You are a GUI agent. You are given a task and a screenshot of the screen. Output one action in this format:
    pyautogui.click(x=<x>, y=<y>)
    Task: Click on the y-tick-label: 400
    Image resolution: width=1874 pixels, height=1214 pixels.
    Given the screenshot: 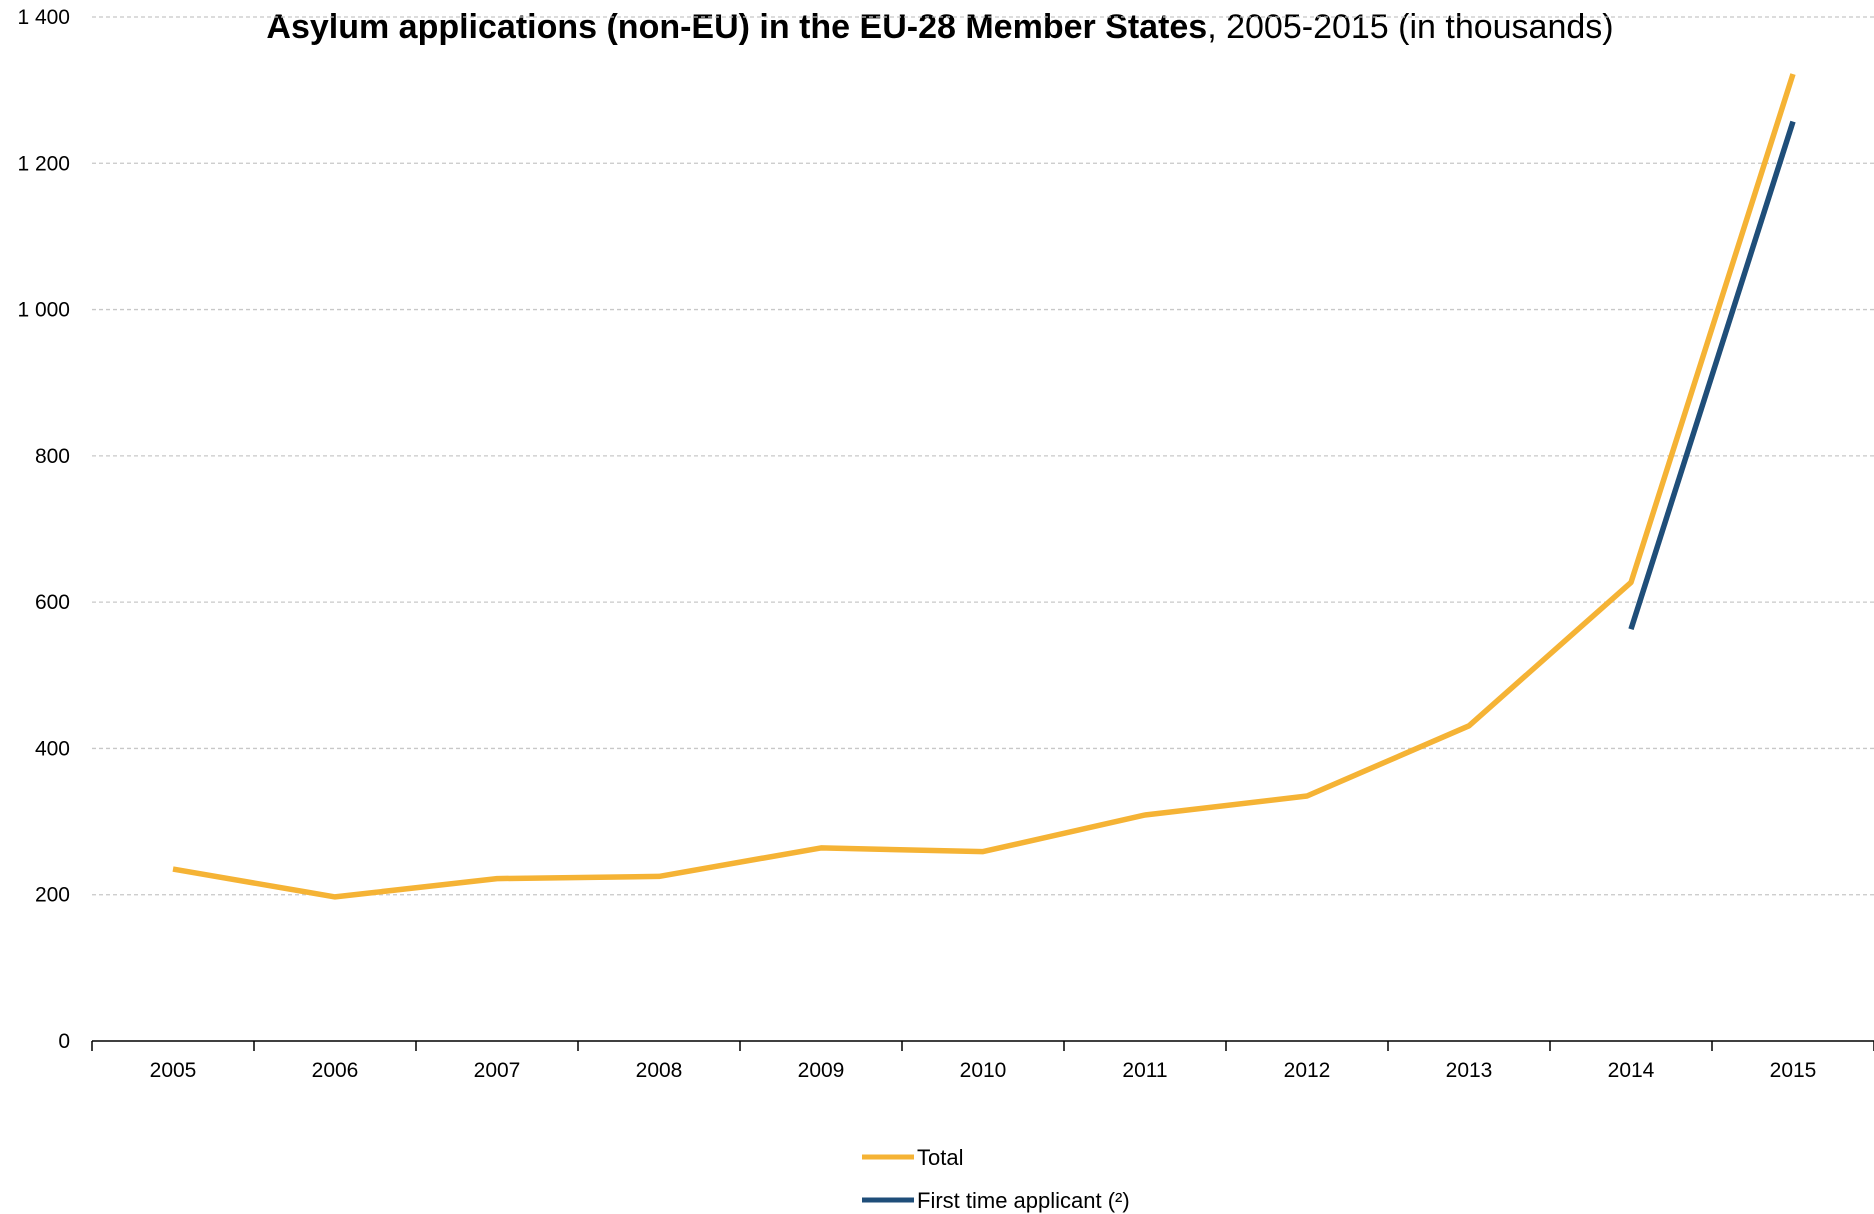 What is the action you would take?
    pyautogui.click(x=52, y=748)
    